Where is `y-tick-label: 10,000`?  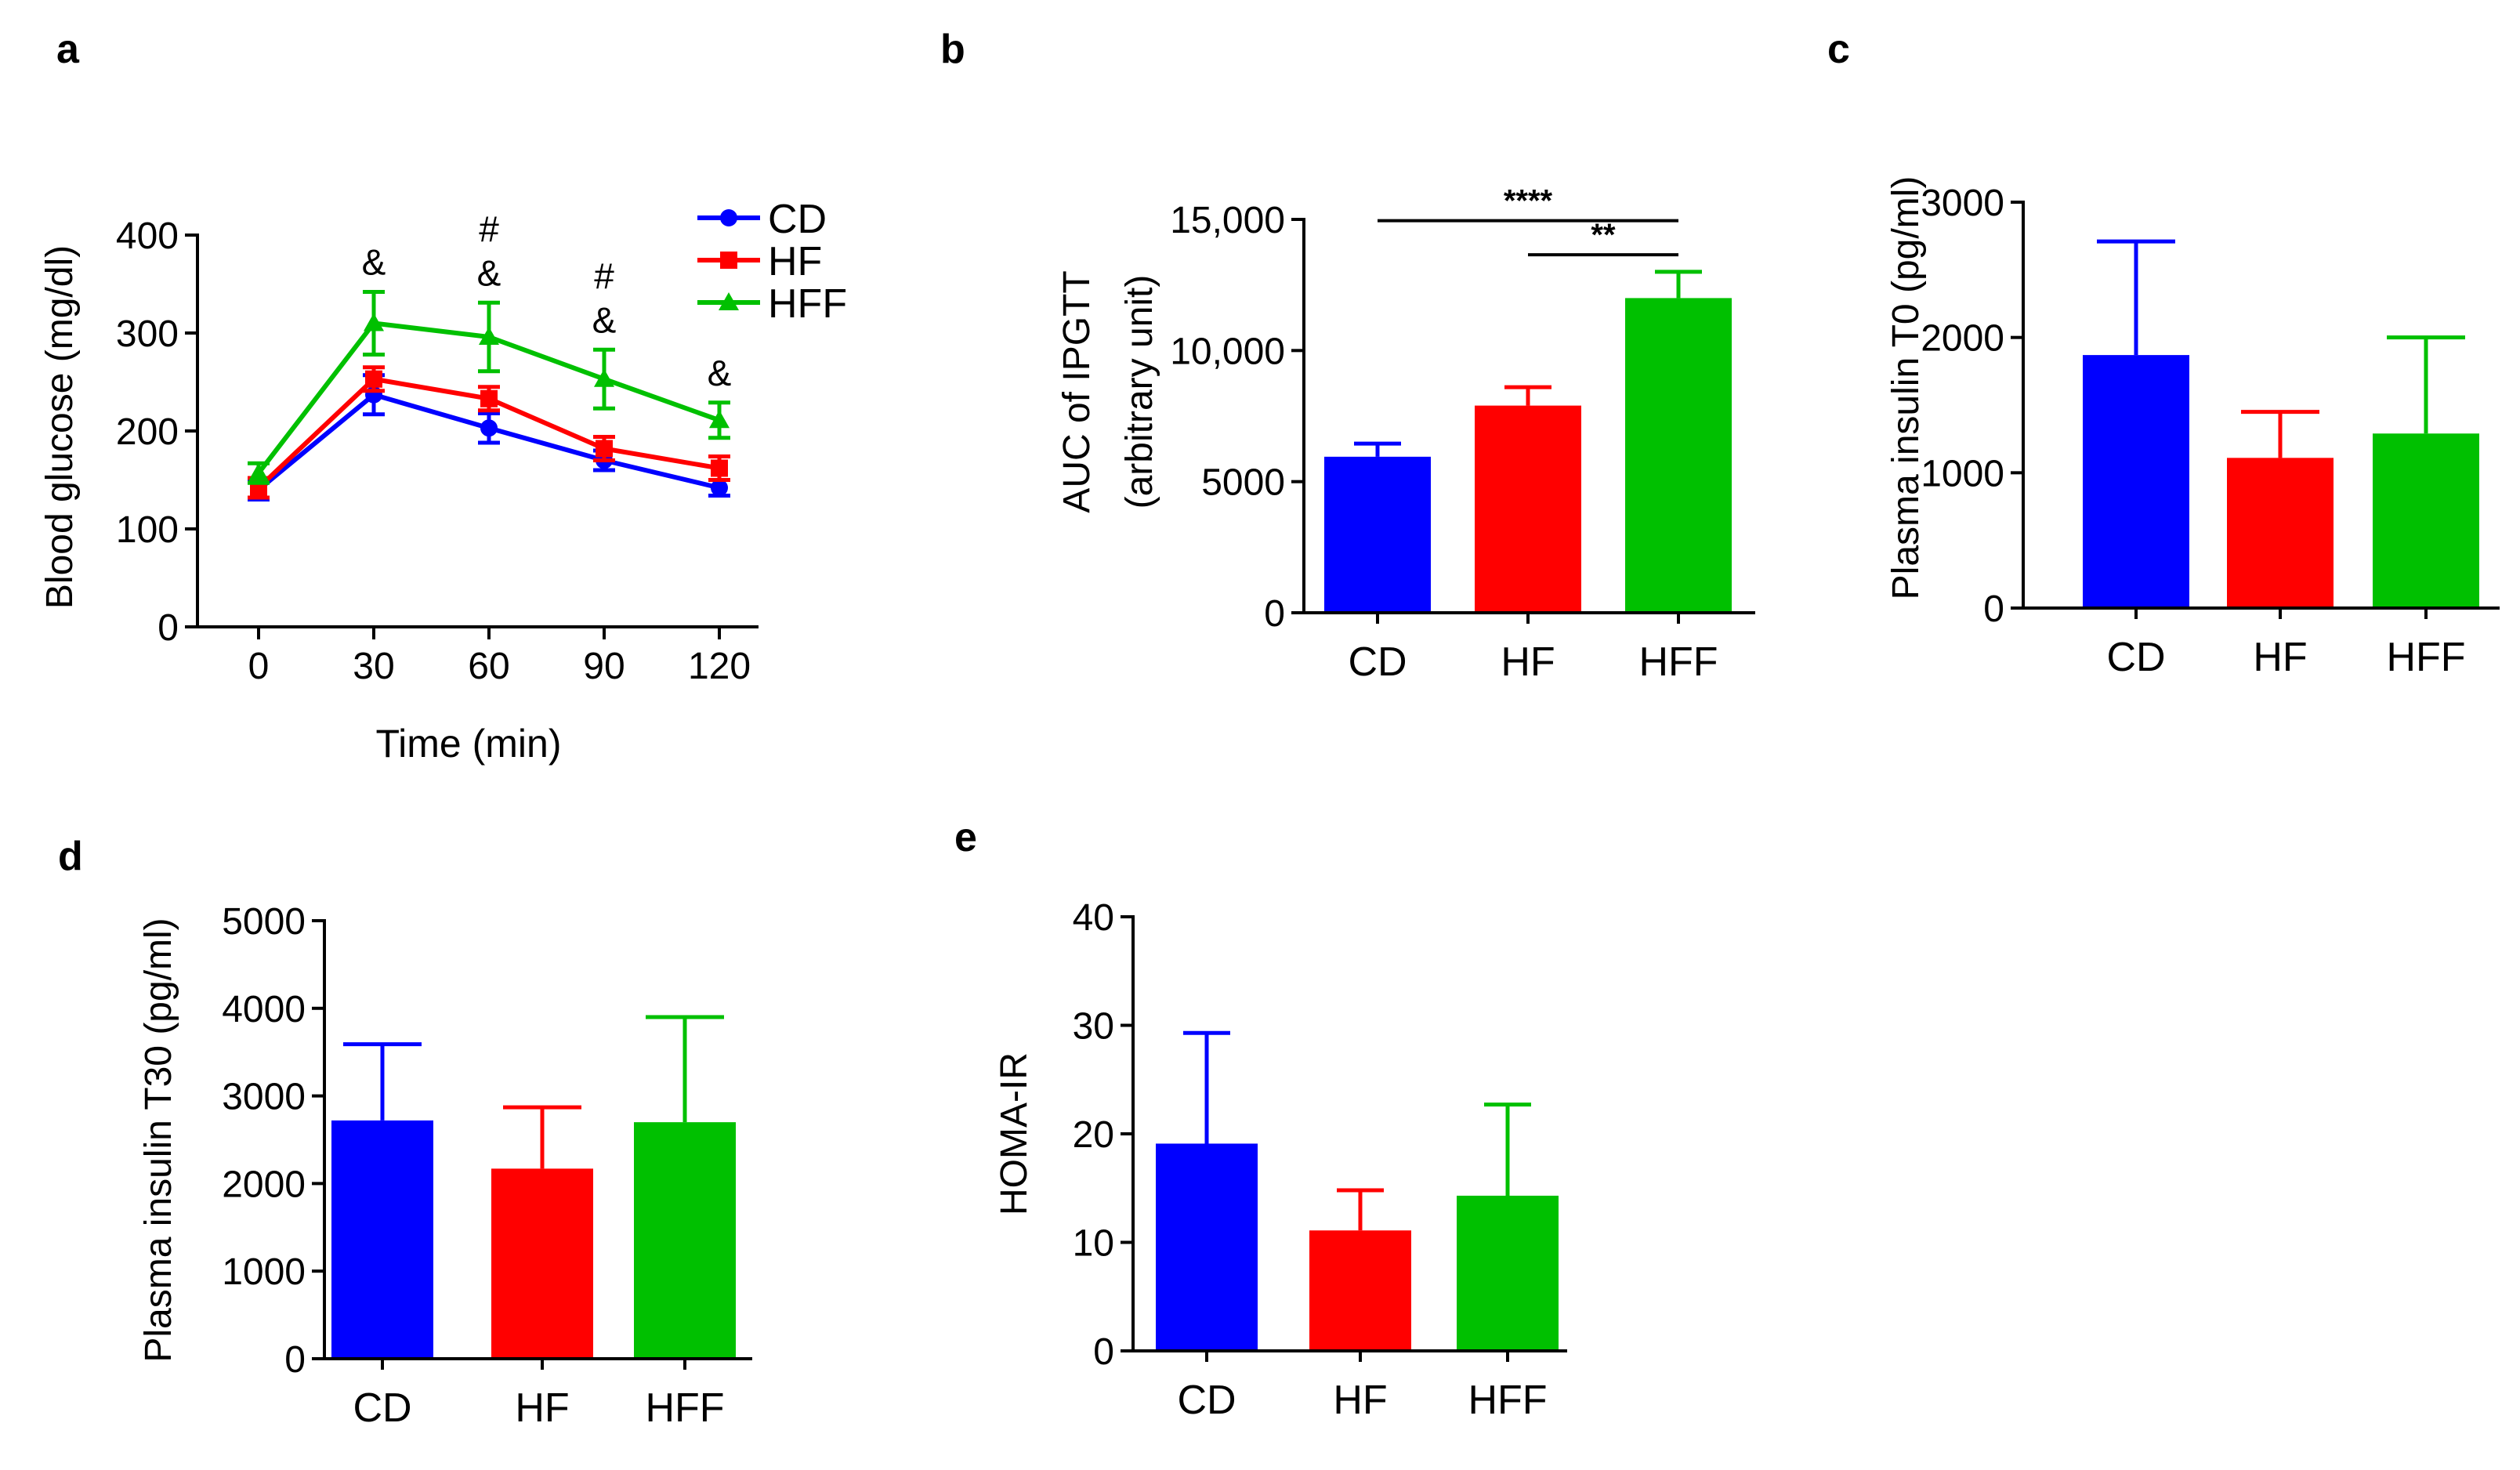
y-tick-label: 10,000 is located at coordinates (1227, 351).